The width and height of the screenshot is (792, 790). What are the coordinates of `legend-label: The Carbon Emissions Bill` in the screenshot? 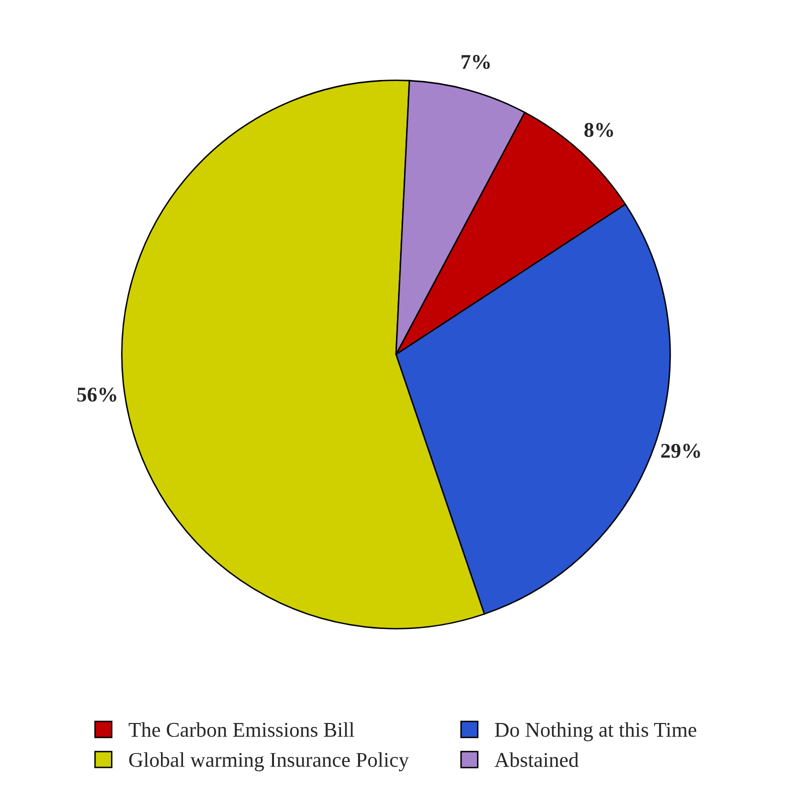 It's located at (241, 729).